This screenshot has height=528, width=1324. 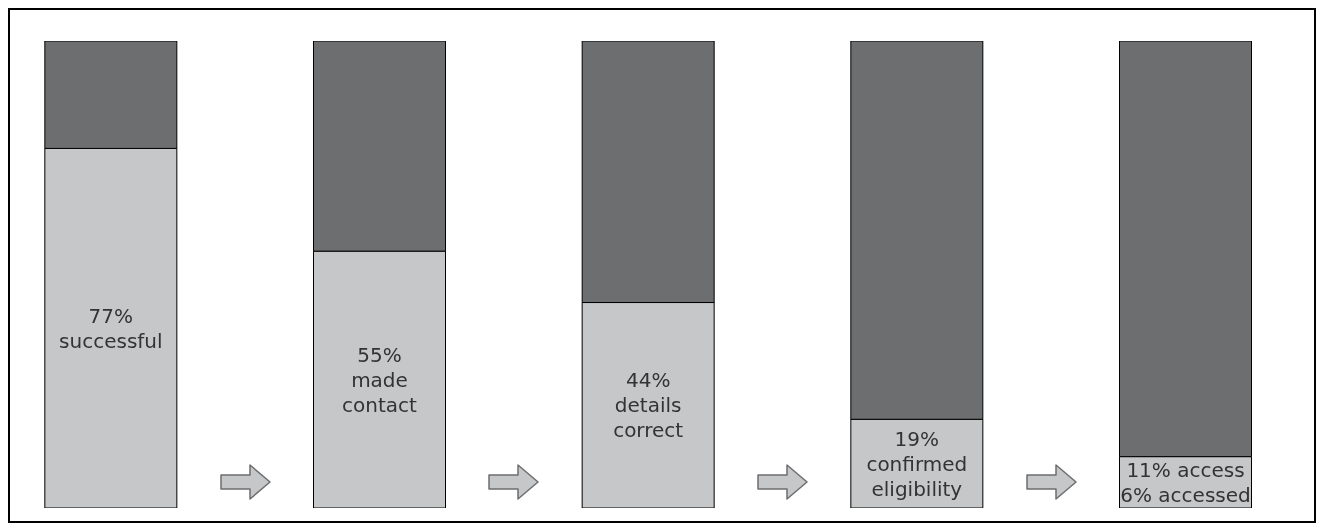 I want to click on data-label: 55% made contact, so click(x=380, y=379).